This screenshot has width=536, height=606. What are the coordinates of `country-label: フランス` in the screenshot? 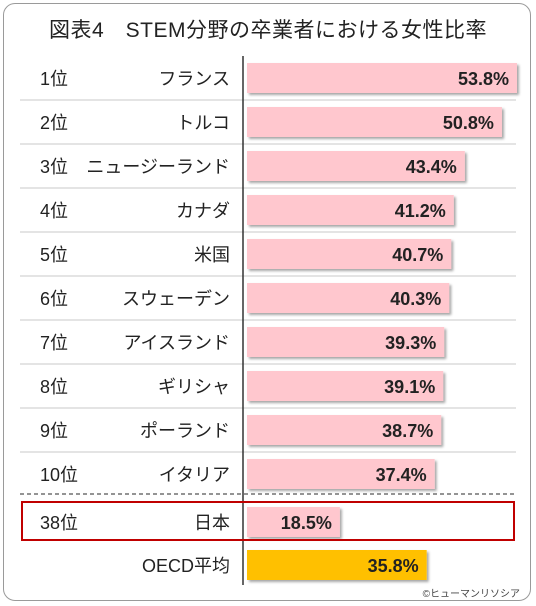 It's located at (194, 79).